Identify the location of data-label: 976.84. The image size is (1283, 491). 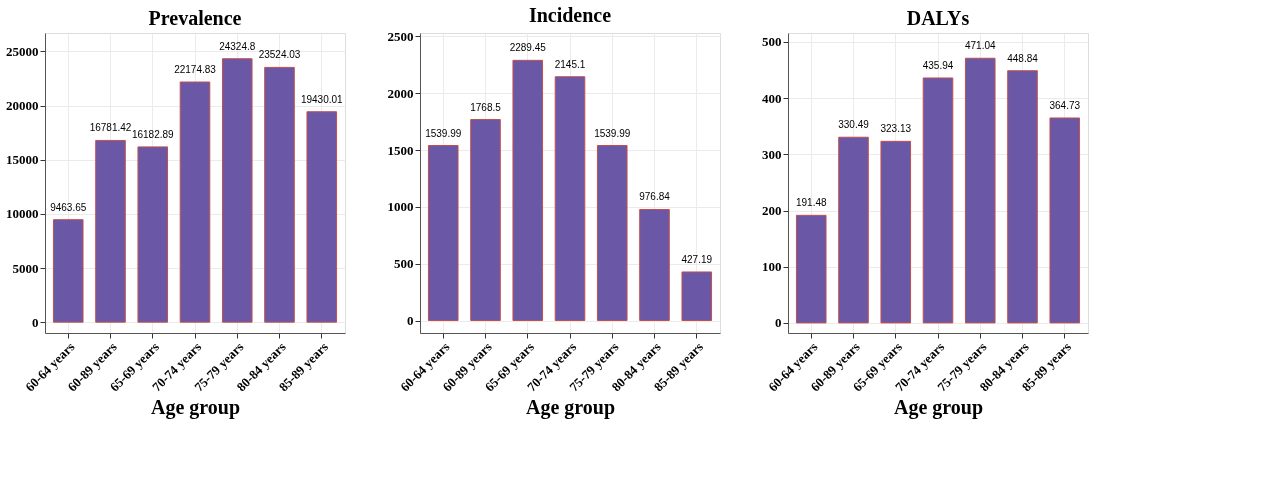
(655, 197).